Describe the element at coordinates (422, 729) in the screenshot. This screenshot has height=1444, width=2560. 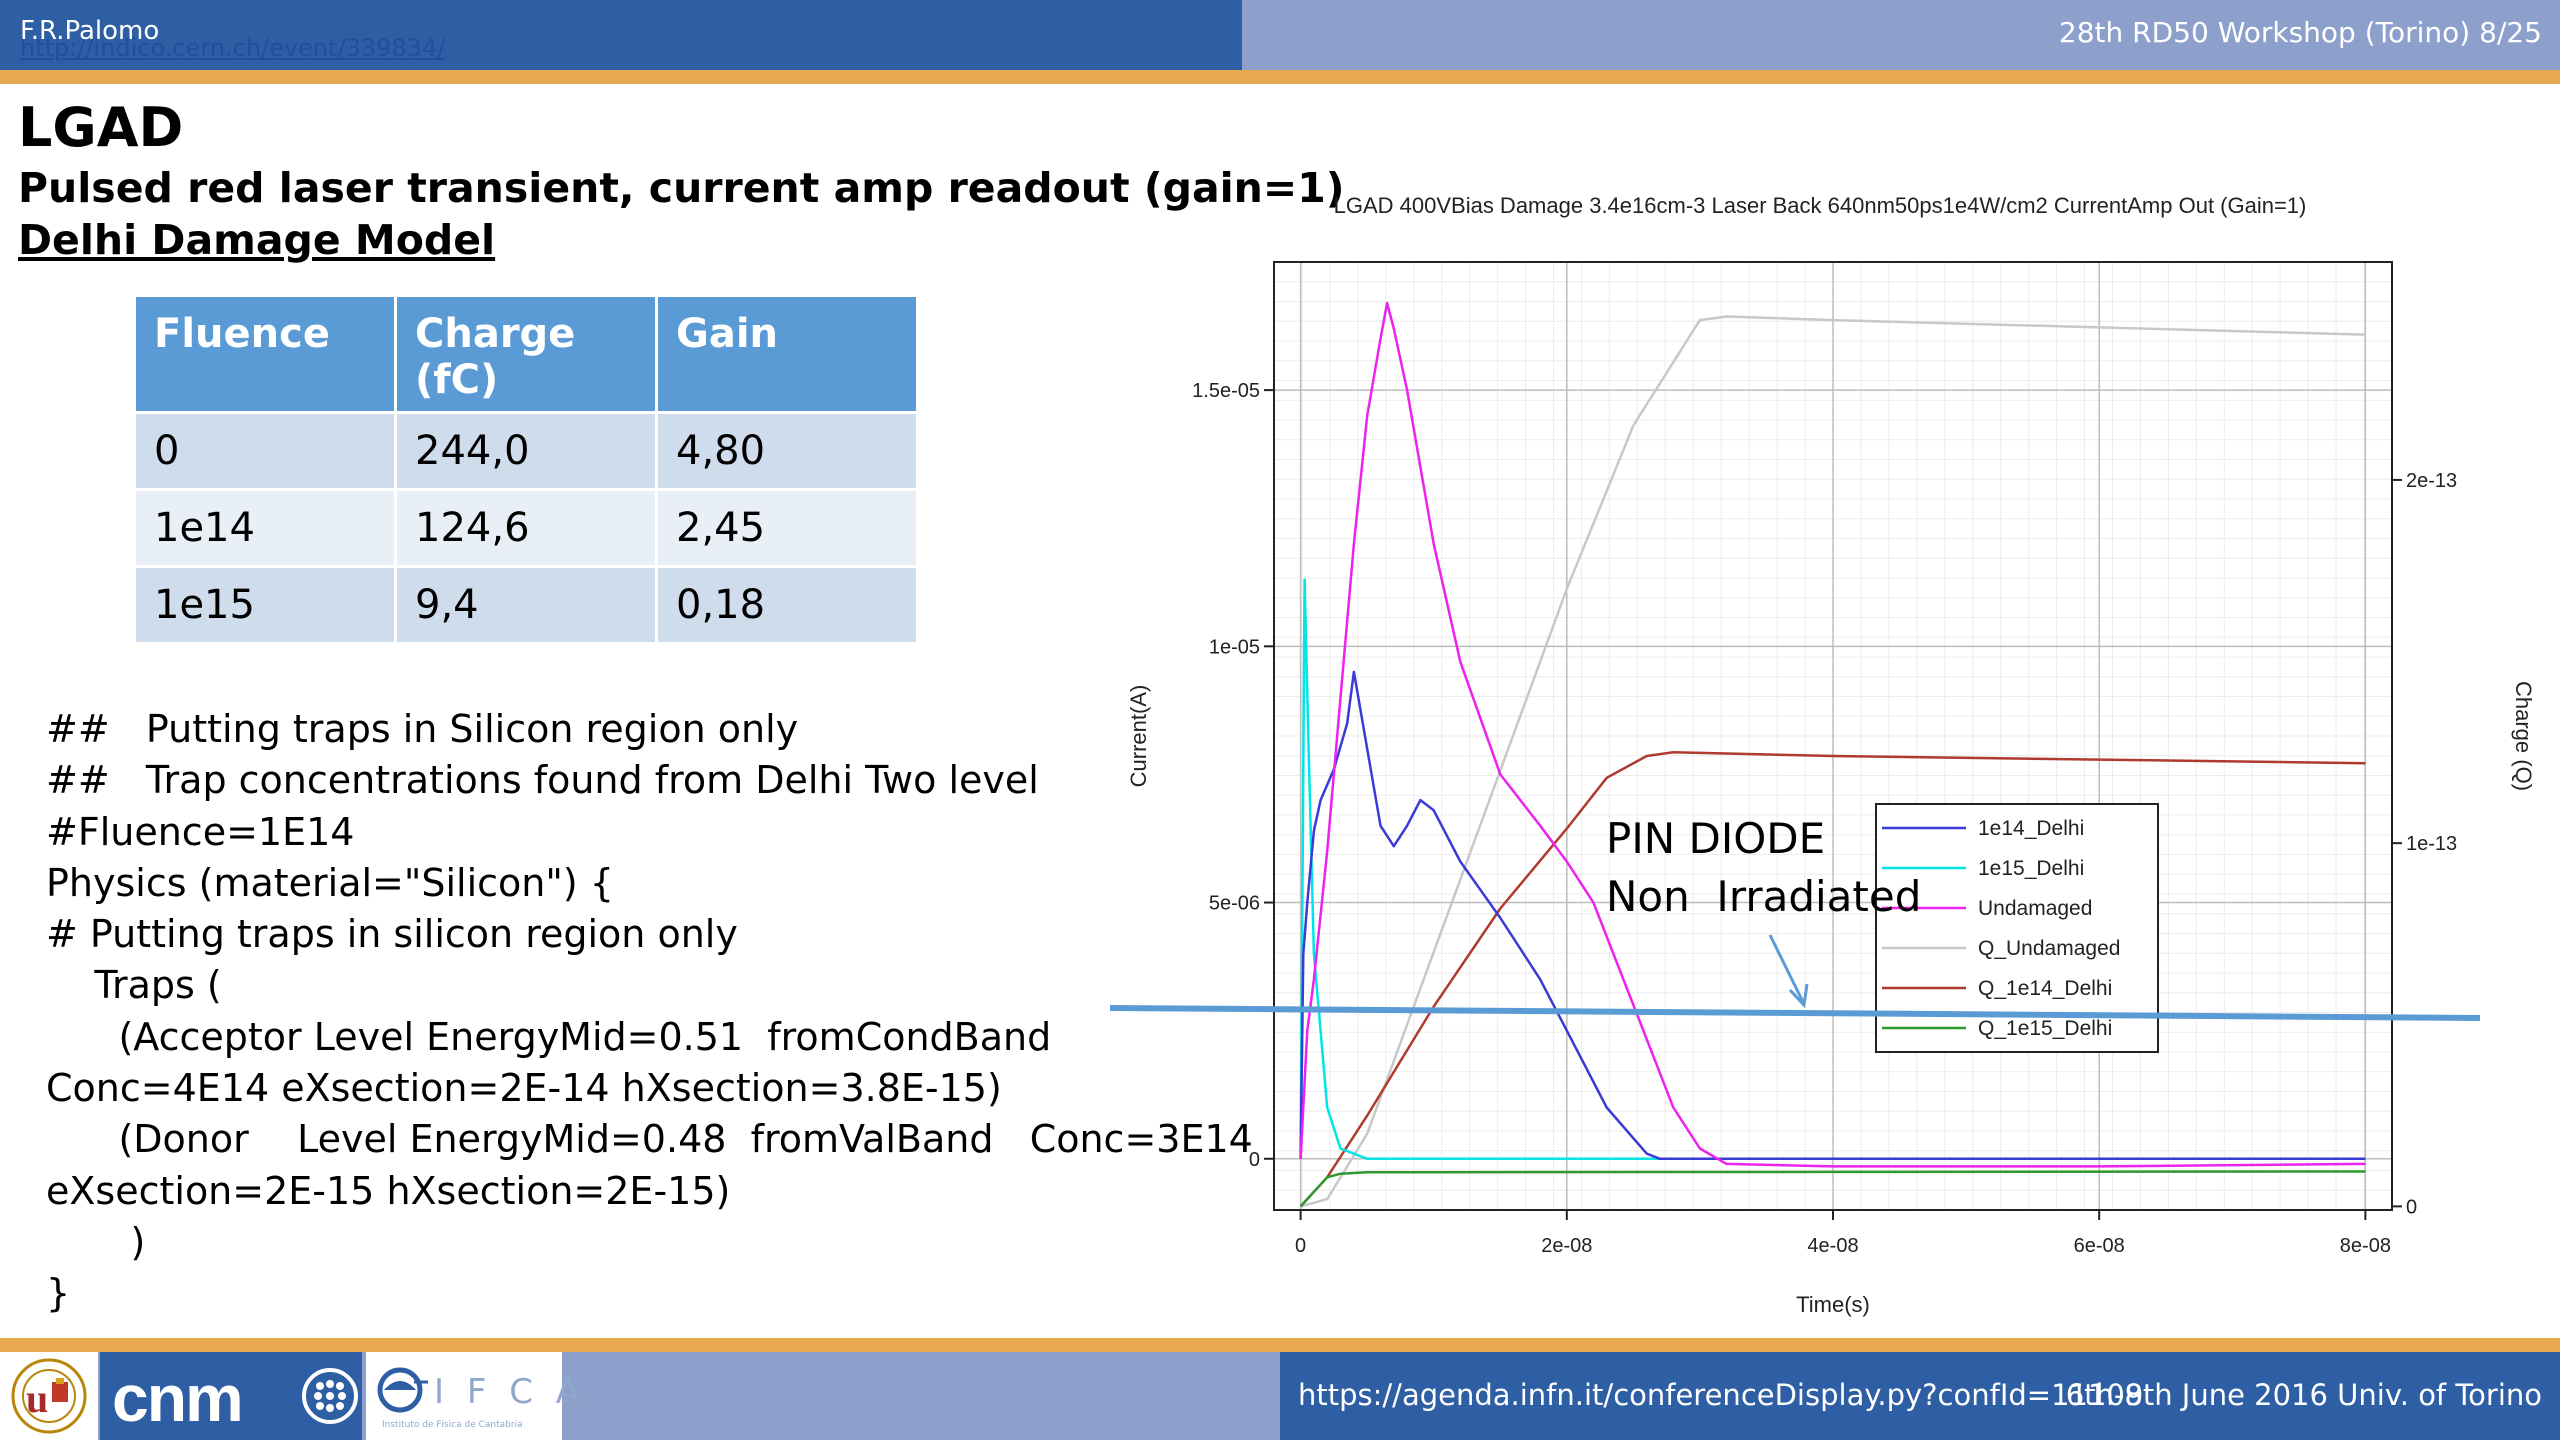
I see `code-line: ## Putting traps in Silicon region only` at that location.